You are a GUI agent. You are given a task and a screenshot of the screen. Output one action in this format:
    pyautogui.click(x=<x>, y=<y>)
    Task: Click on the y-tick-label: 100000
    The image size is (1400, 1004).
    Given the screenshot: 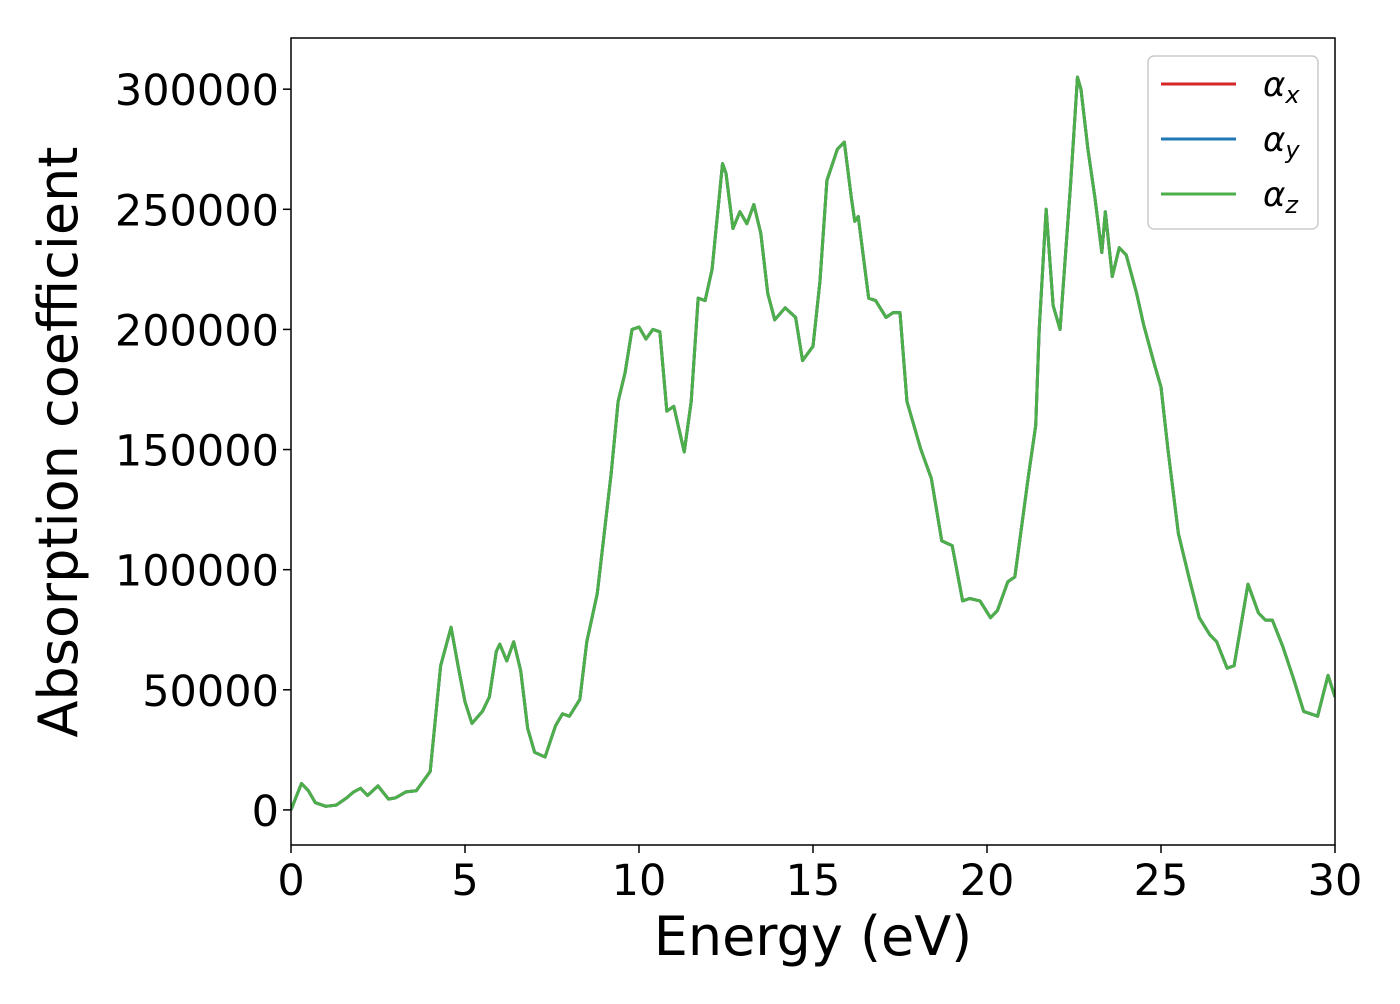 What is the action you would take?
    pyautogui.click(x=197, y=572)
    